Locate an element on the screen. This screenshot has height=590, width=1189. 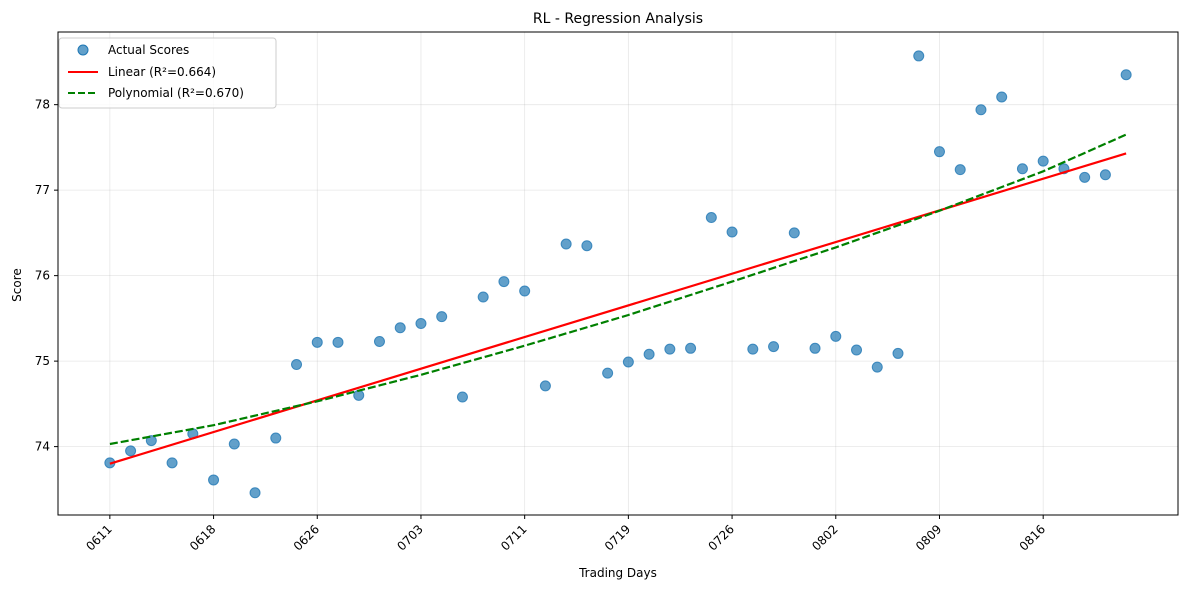
x-tick-label: 0711 is located at coordinates (513, 537).